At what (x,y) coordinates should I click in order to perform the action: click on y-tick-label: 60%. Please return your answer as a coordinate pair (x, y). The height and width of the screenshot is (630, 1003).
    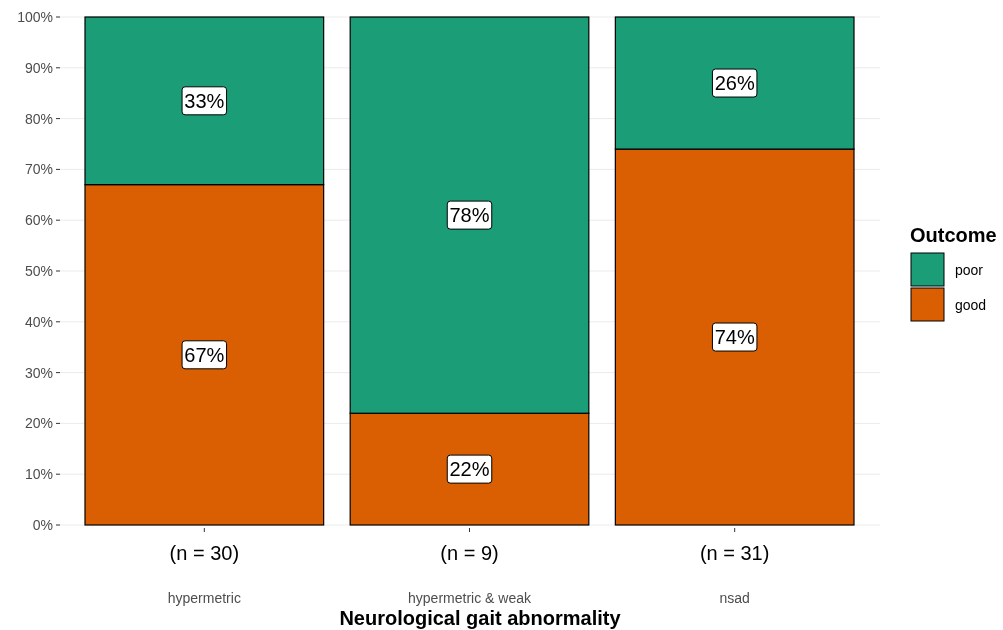
    Looking at the image, I should click on (38, 220).